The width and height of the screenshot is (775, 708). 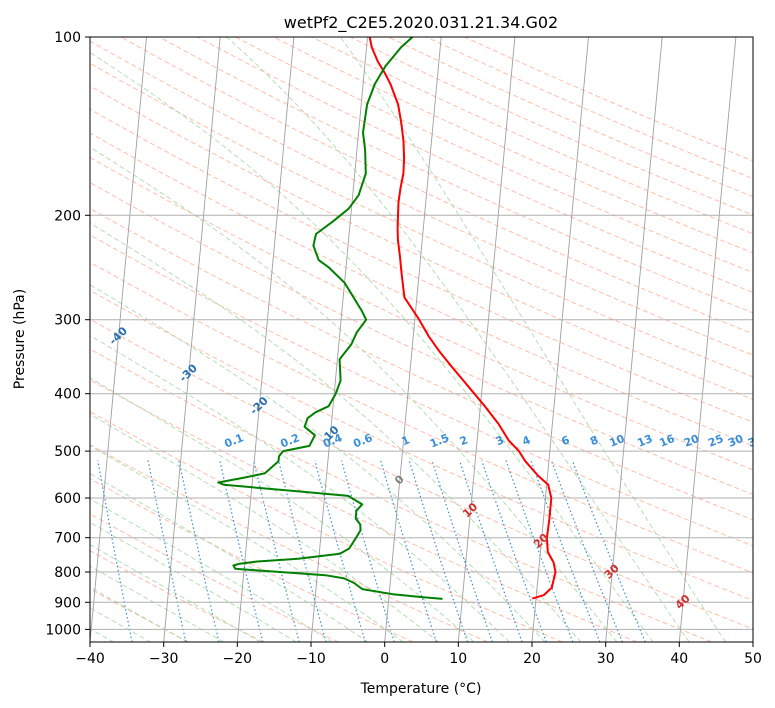 What do you see at coordinates (644, 441) in the screenshot?
I see `mixing-ratio-label: 13` at bounding box center [644, 441].